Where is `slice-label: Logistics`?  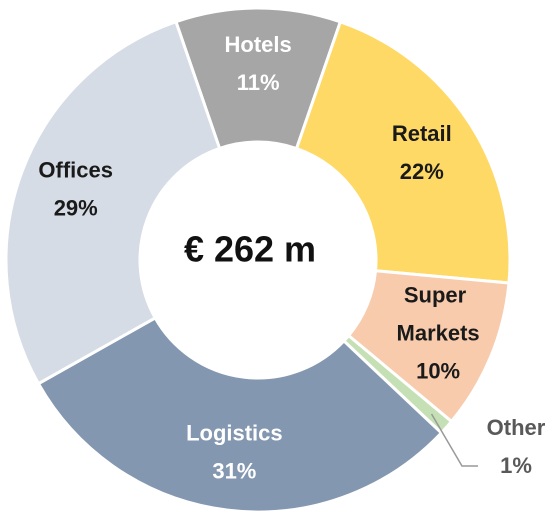 slice-label: Logistics is located at coordinates (234, 432).